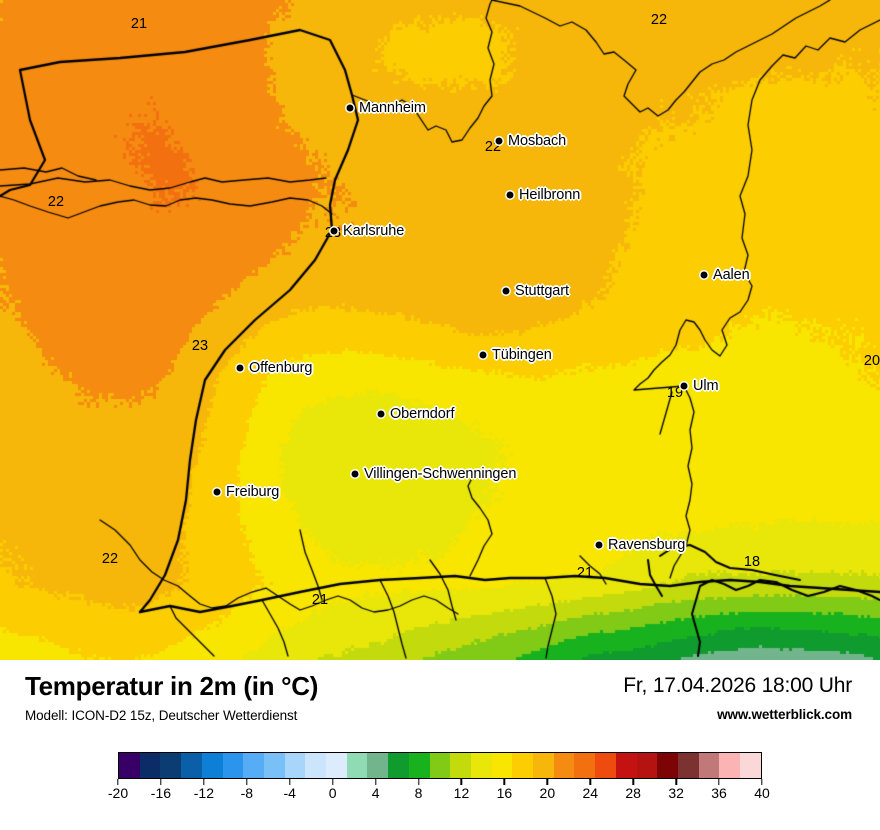 This screenshot has width=880, height=830. Describe the element at coordinates (172, 686) in the screenshot. I see `page-title: Temperatur in 2m (in °C)` at that location.